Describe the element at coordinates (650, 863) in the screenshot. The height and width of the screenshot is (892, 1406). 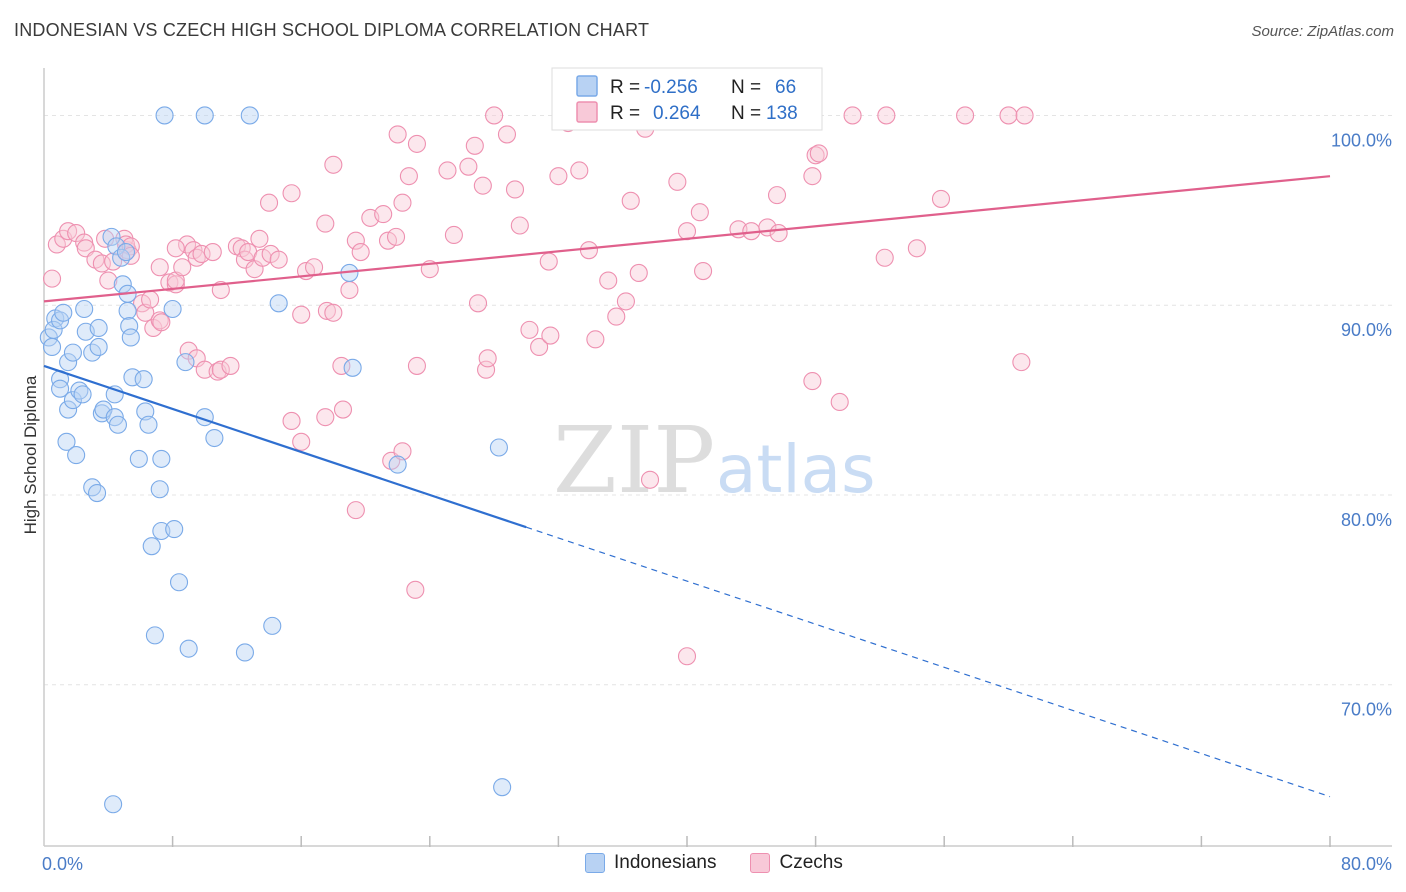
I see `series-legend-indonesians: Indonesians` at that location.